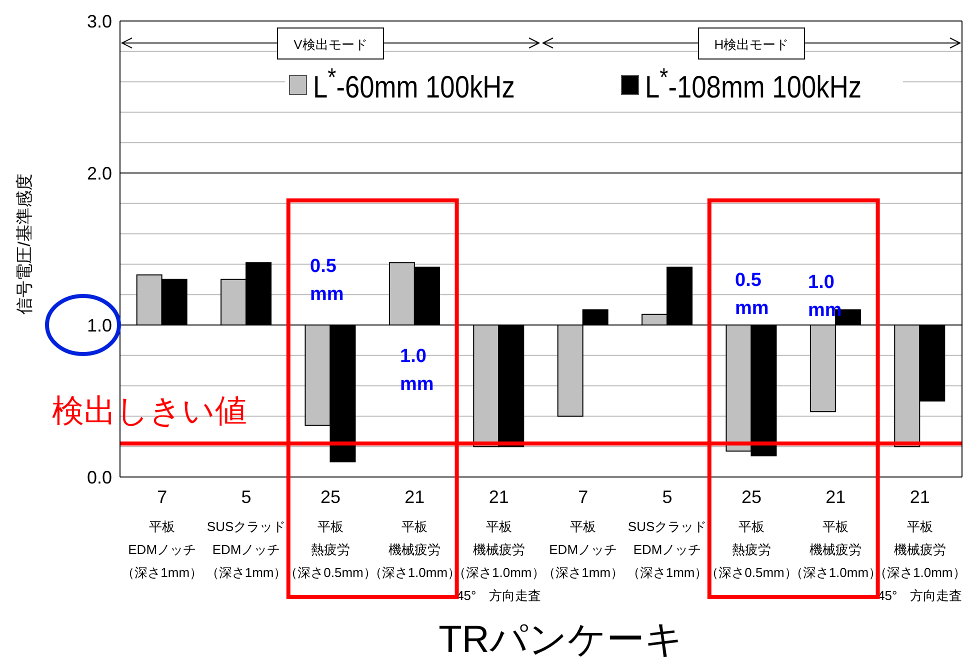  Describe the element at coordinates (751, 44) in the screenshot. I see `annotation: H検出モード` at that location.